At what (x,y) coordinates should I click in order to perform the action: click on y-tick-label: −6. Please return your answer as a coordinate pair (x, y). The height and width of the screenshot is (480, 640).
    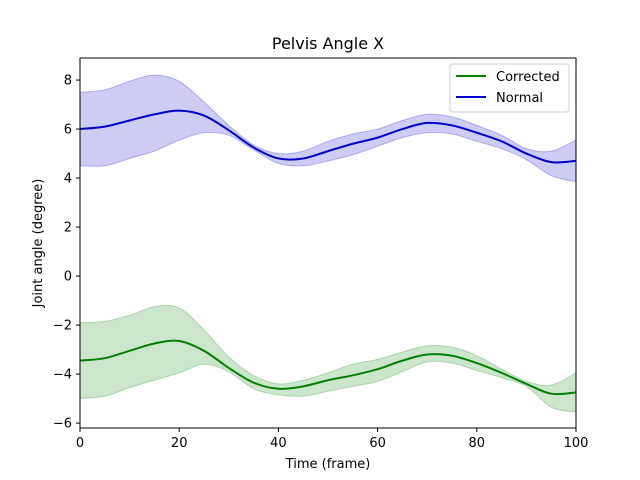
    Looking at the image, I should click on (62, 424).